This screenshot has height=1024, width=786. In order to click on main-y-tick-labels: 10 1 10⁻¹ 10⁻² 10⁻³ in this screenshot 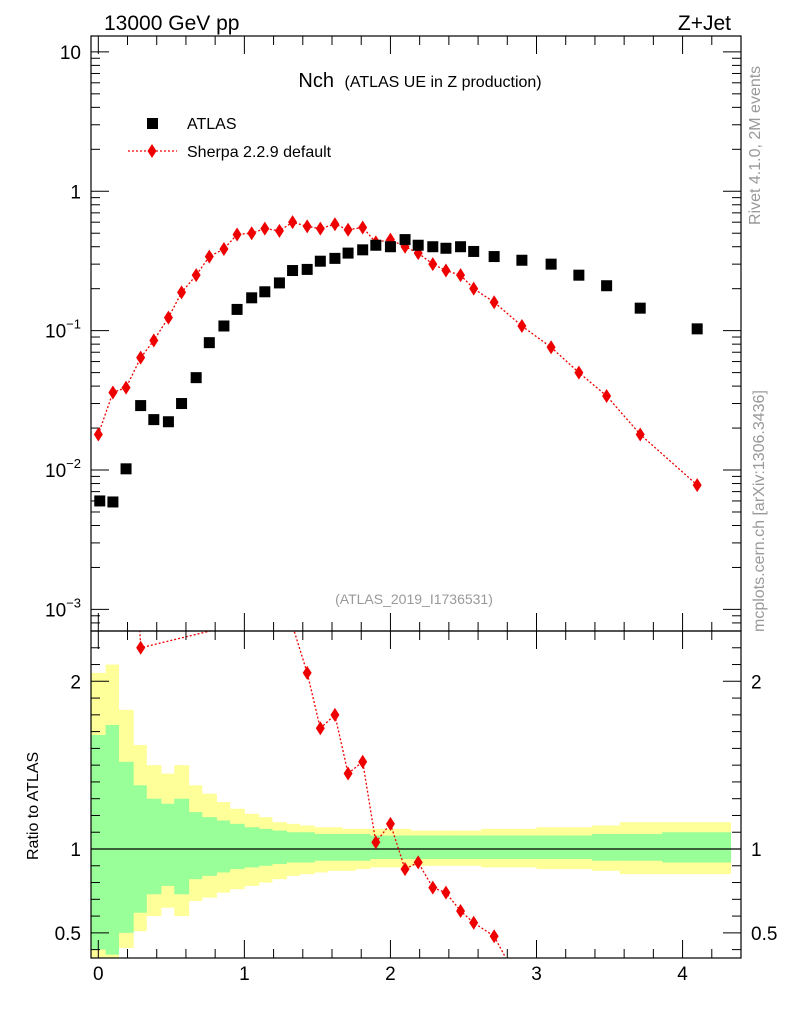, I will do `click(63, 332)`.